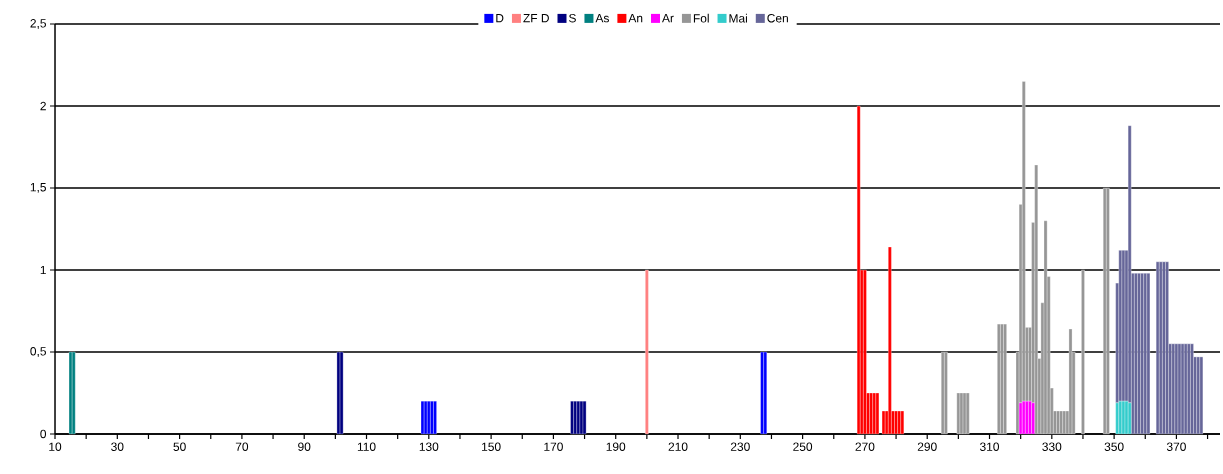 The image size is (1223, 474). I want to click on legend-label: Ar, so click(668, 18).